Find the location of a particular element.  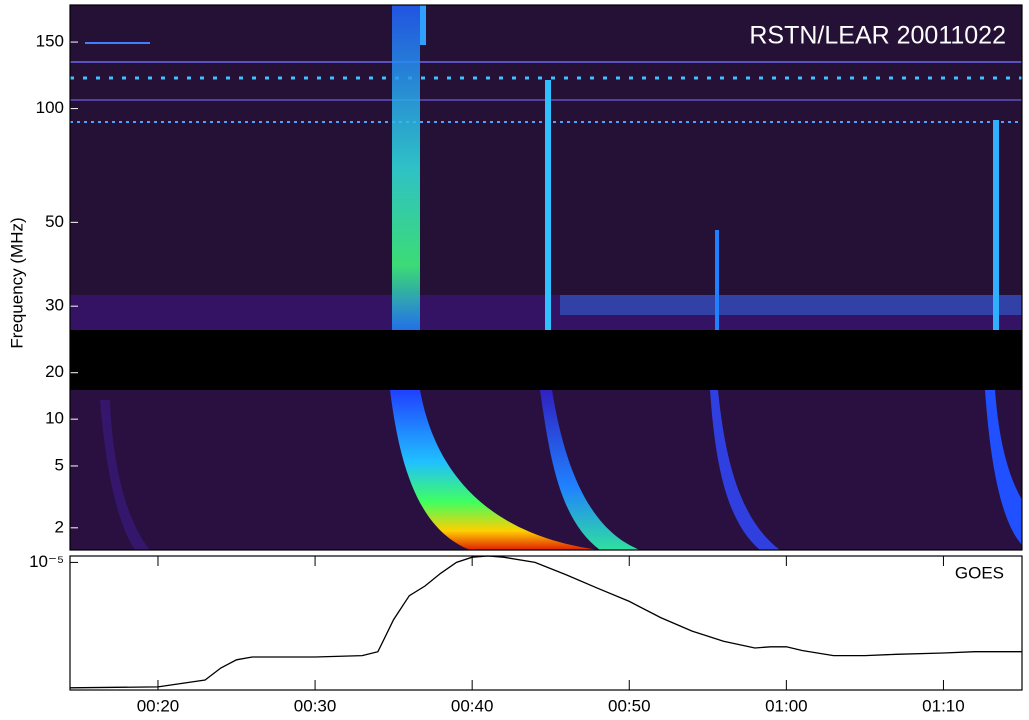

y-tick-label: 10⁻⁵ is located at coordinates (46, 561).